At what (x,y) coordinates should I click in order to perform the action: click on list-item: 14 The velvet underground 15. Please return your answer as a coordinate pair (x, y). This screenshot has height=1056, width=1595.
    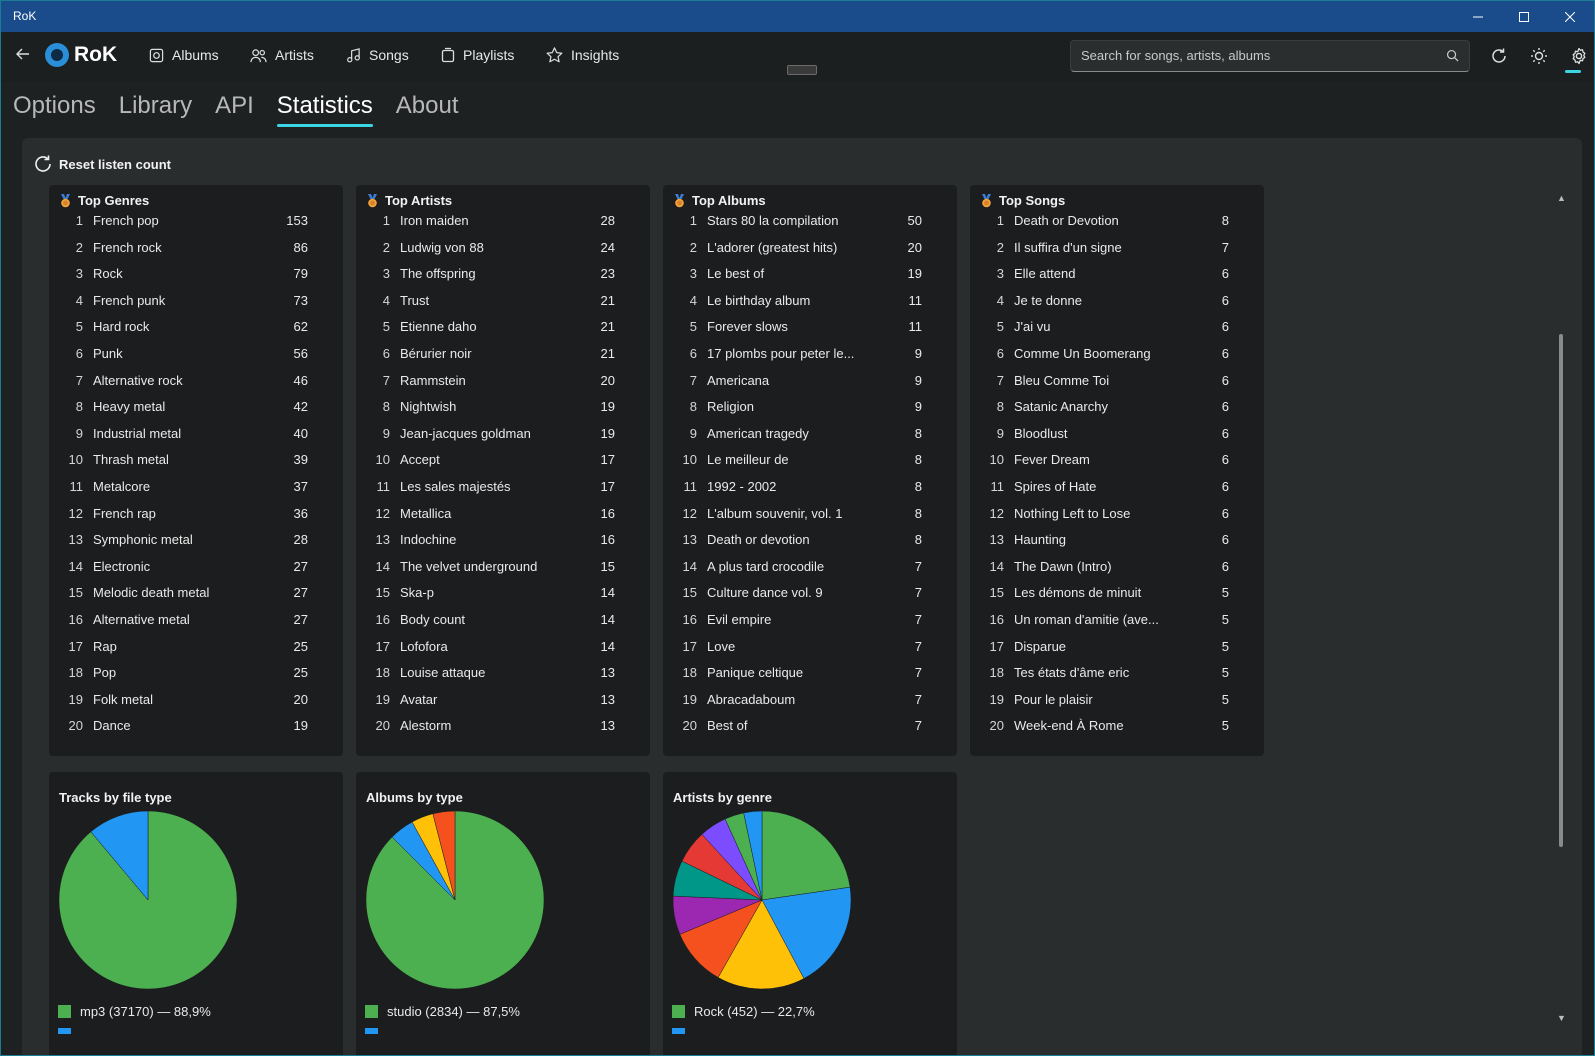
    Looking at the image, I should click on (503, 572).